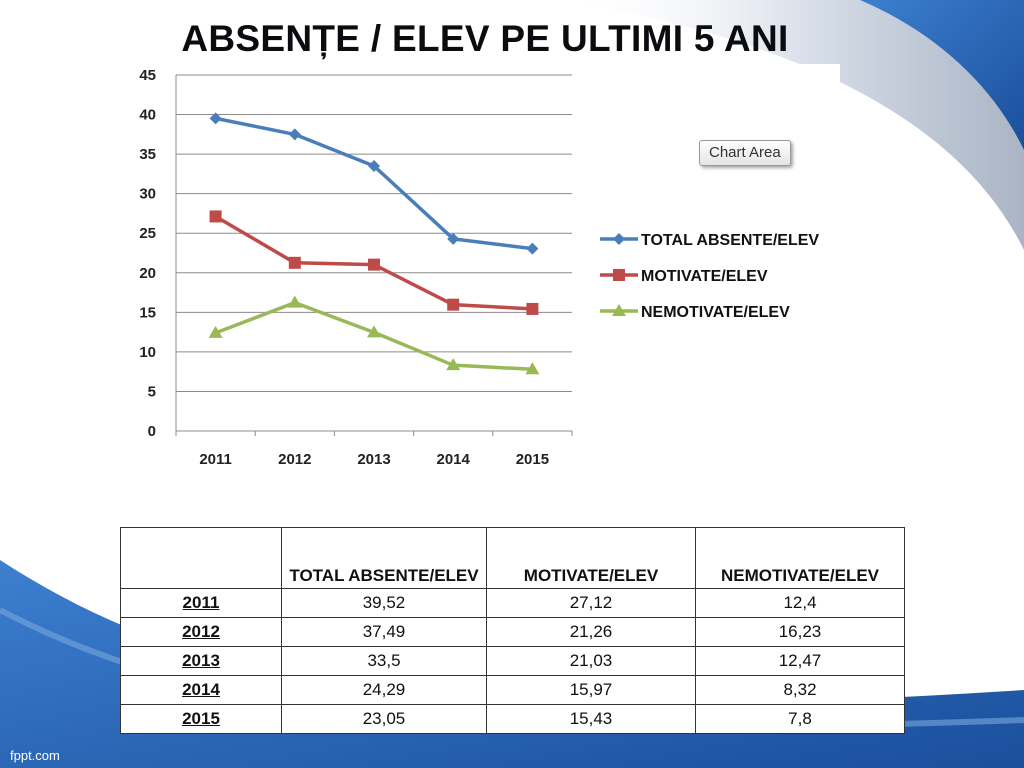 The height and width of the screenshot is (768, 1024). I want to click on y-tick-label: 5, so click(152, 391).